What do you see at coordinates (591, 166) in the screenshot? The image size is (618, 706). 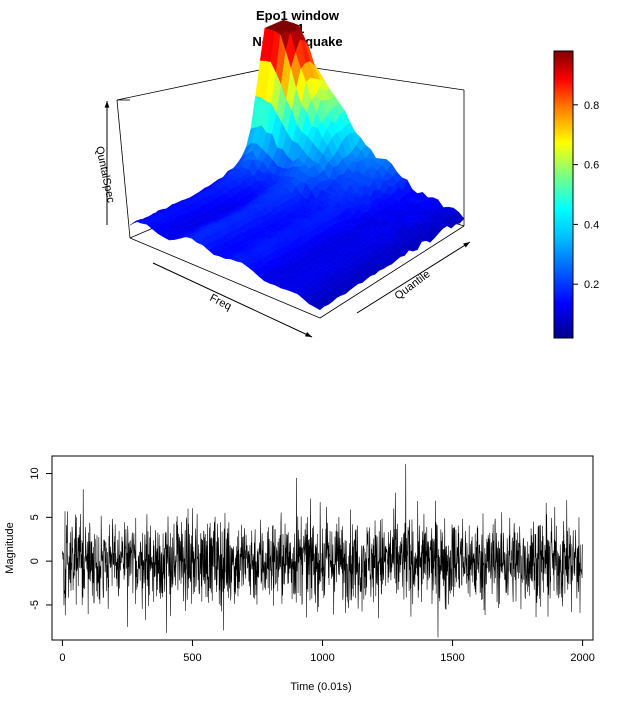 I see `colorbar-tick-label: 0.6` at bounding box center [591, 166].